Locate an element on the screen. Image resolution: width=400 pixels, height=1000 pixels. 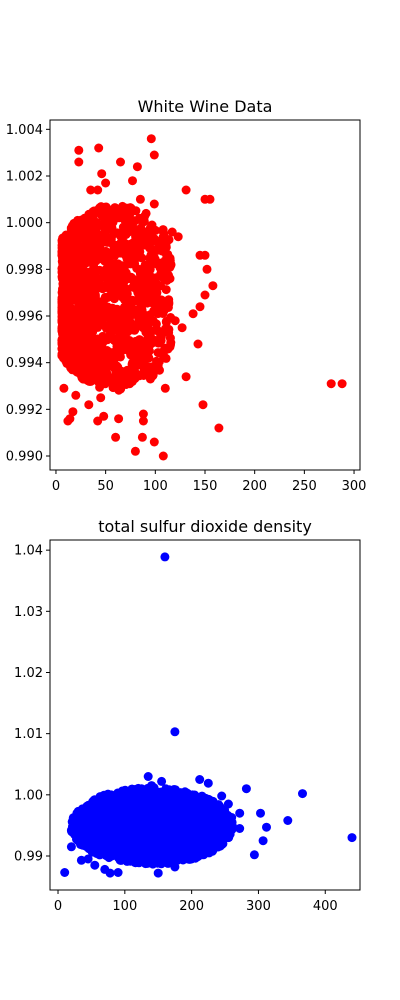
x-tick-label: 200 is located at coordinates (254, 486).